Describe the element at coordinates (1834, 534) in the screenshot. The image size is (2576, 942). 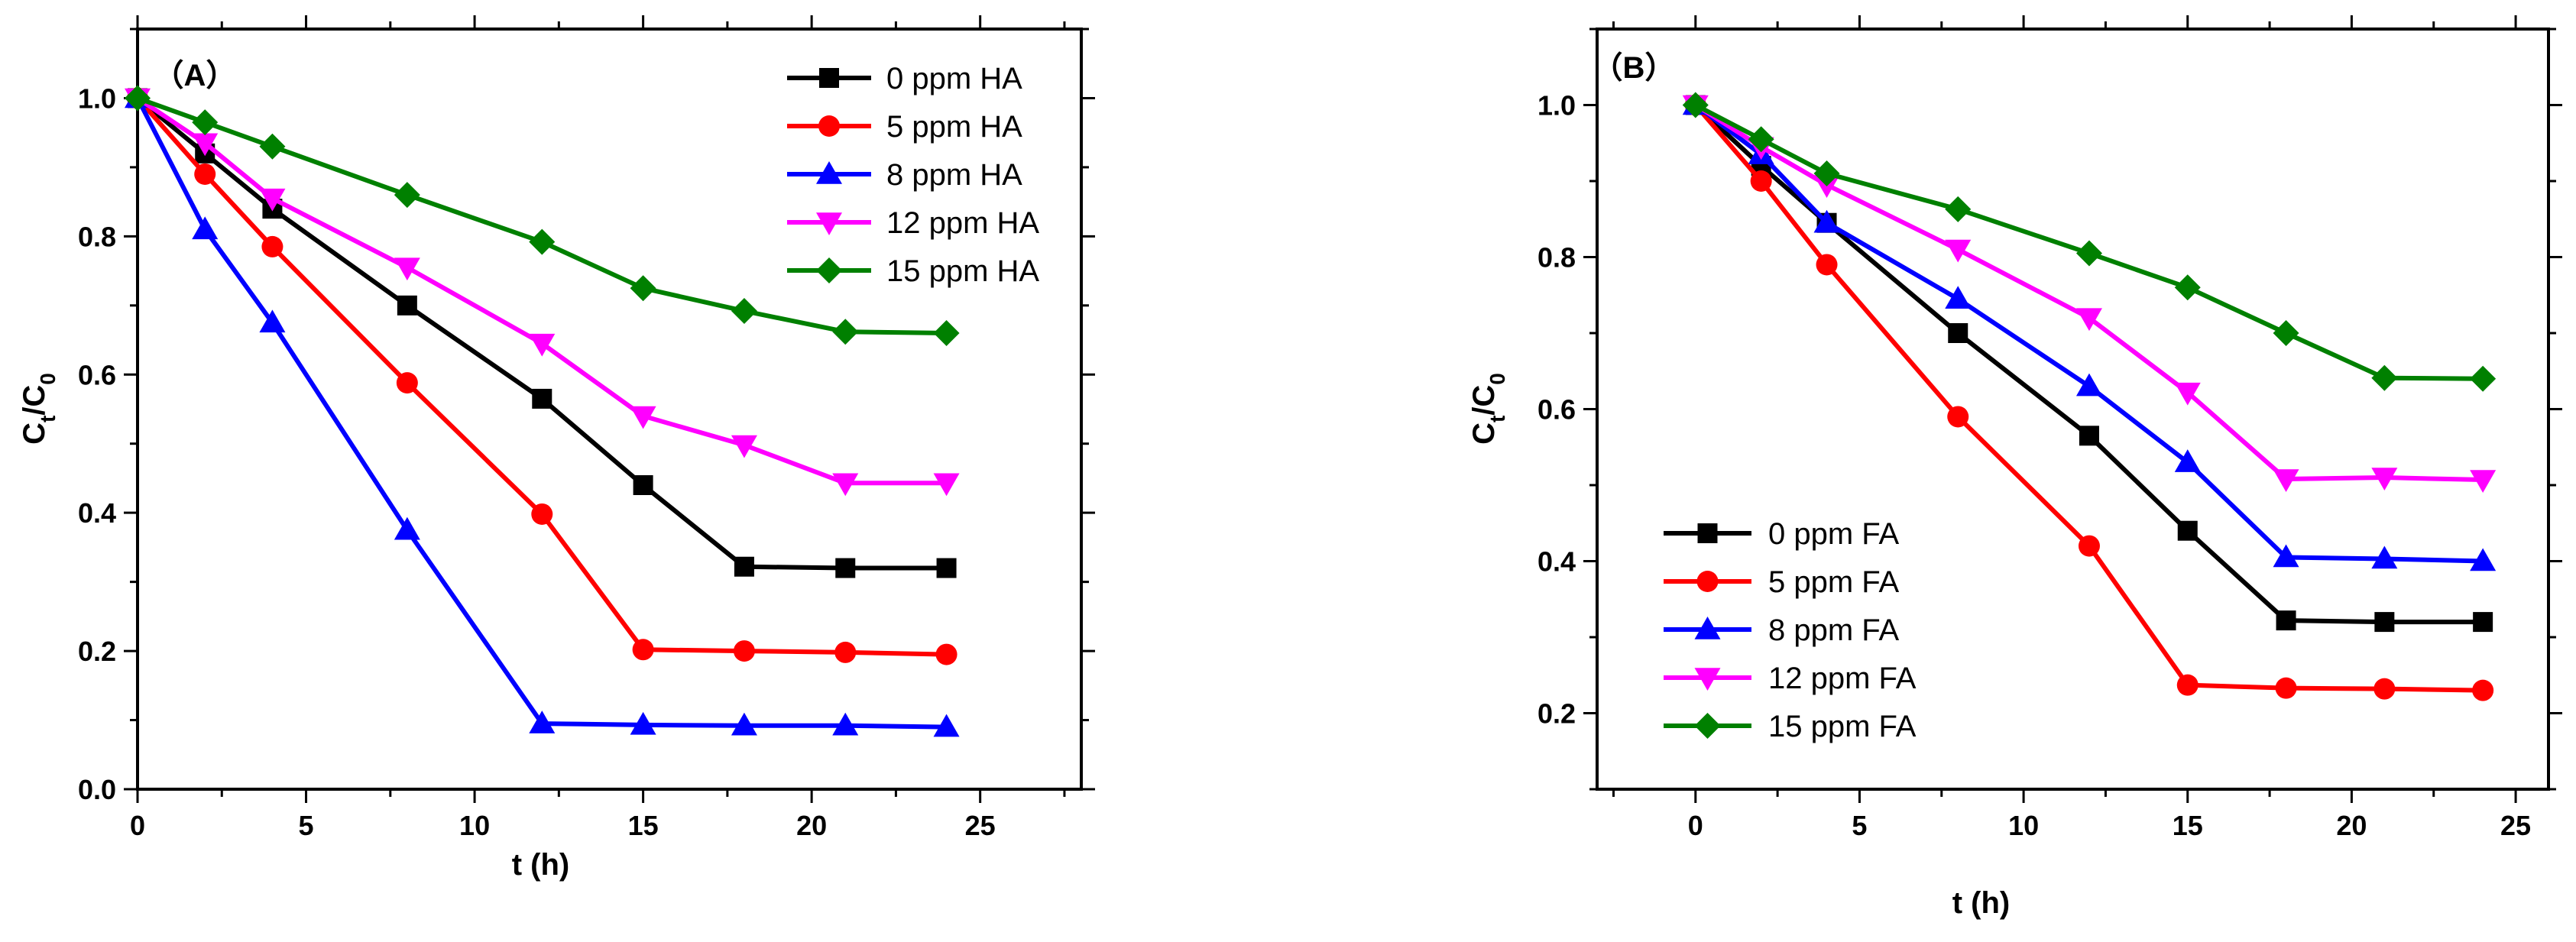
I see `legend-label: 0 ppm FA` at that location.